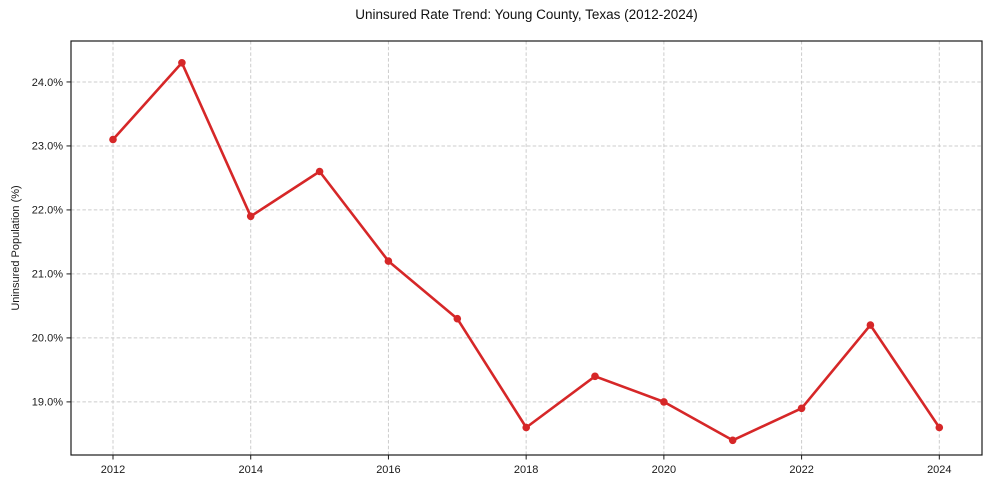 This screenshot has height=490, width=989. What do you see at coordinates (457, 318) in the screenshot?
I see `data-point-2017` at bounding box center [457, 318].